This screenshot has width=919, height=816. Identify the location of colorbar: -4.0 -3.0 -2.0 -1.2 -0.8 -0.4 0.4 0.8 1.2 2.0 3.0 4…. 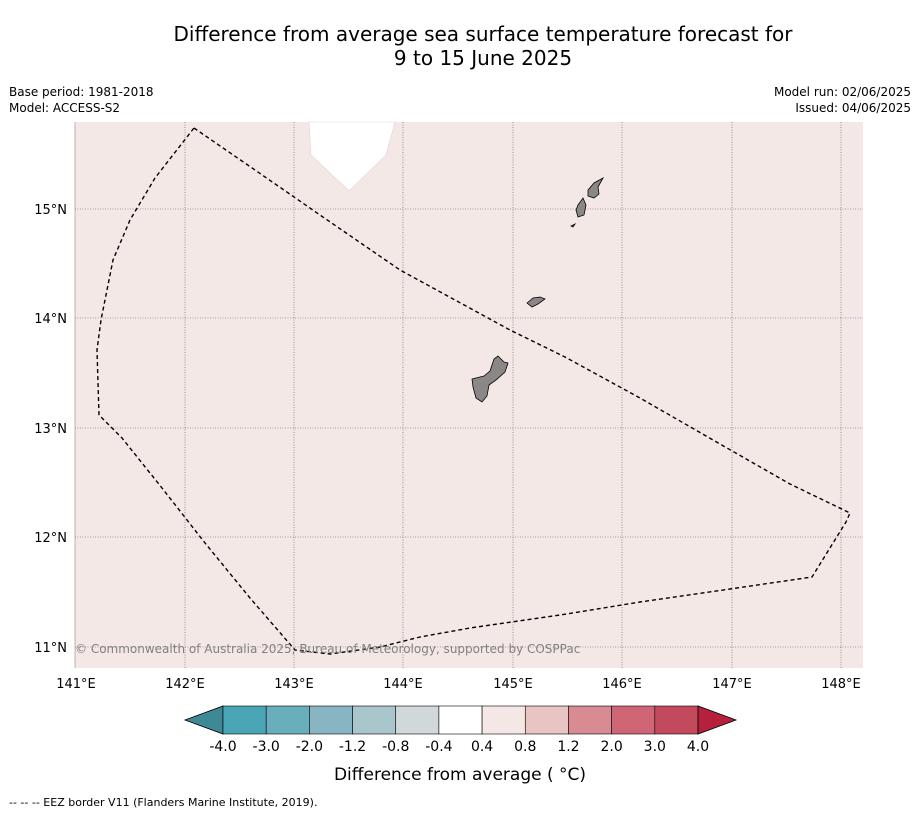
(460, 730).